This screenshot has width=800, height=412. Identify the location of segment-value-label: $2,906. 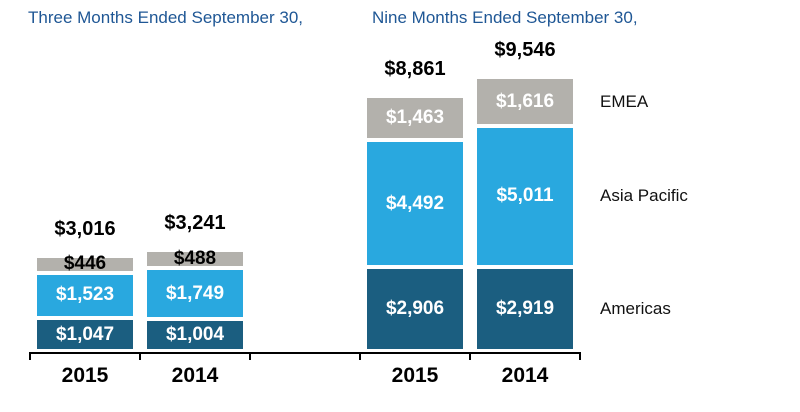
(415, 309).